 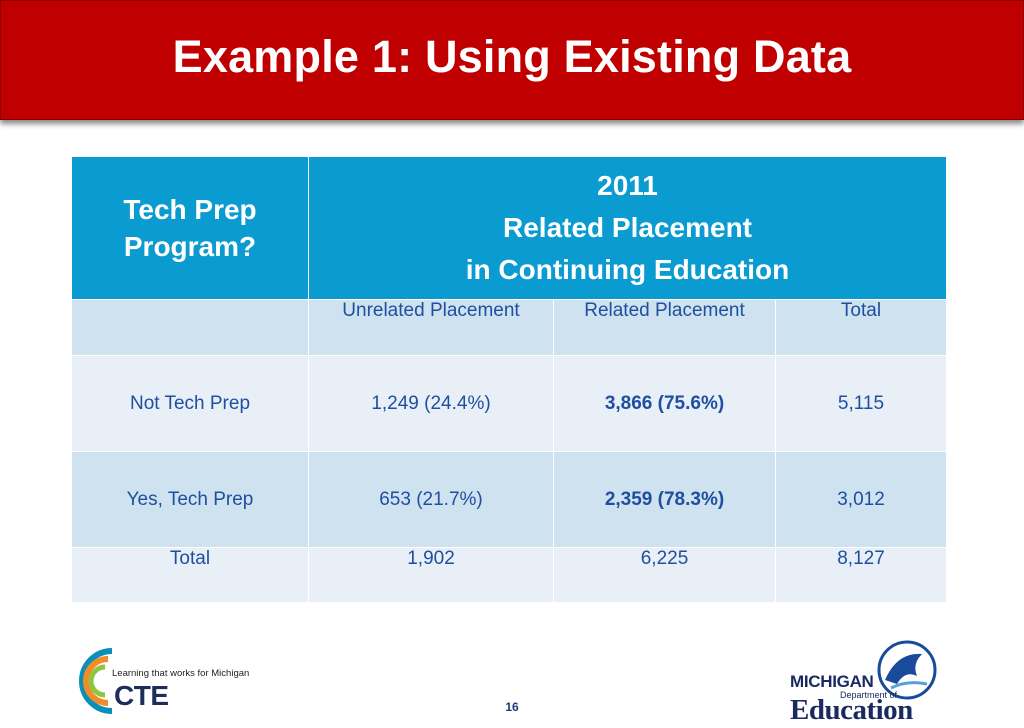 I want to click on mde-michigan-text: MICHIGAN, so click(x=832, y=681).